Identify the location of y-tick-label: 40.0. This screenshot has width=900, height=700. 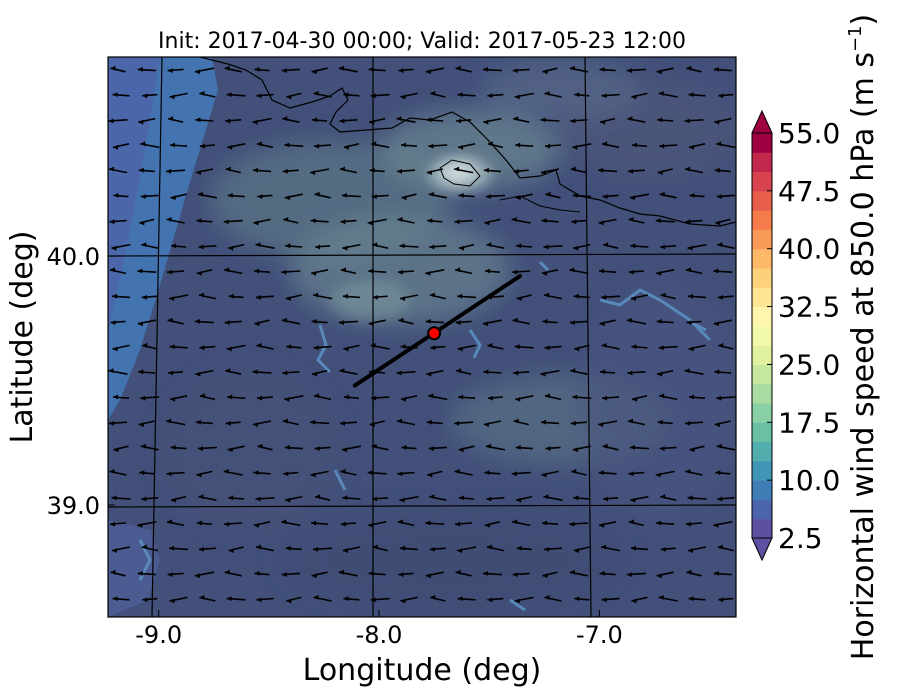
(73, 257).